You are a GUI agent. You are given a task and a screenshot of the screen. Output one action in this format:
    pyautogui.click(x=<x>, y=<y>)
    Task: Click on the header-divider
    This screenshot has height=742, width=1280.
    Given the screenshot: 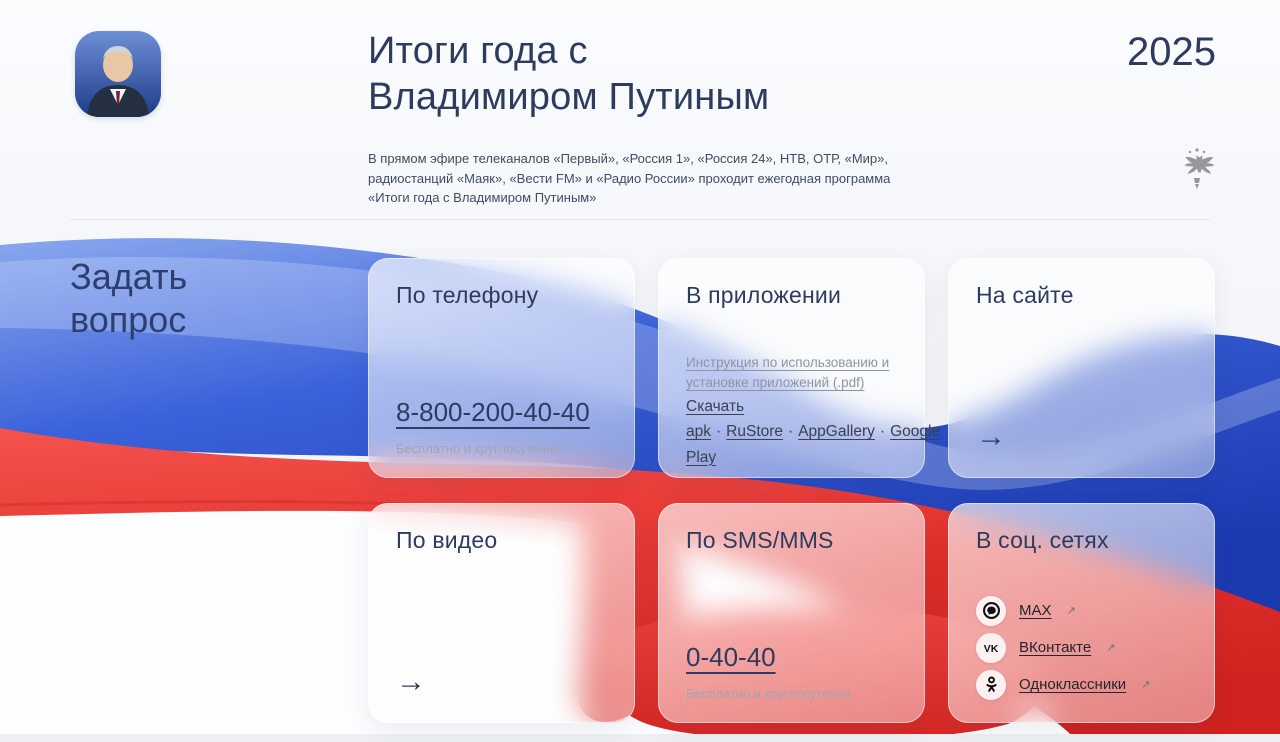 What is the action you would take?
    pyautogui.click(x=640, y=219)
    